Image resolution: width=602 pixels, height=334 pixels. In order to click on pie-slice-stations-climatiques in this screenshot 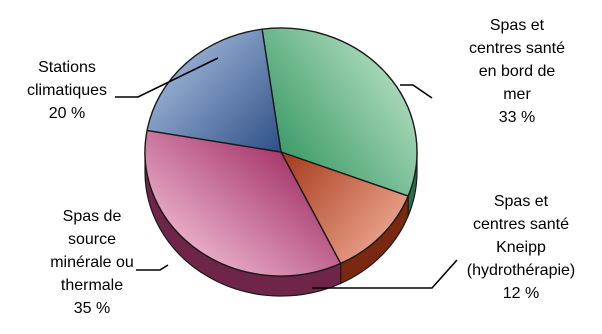, I will do `click(214, 90)`.